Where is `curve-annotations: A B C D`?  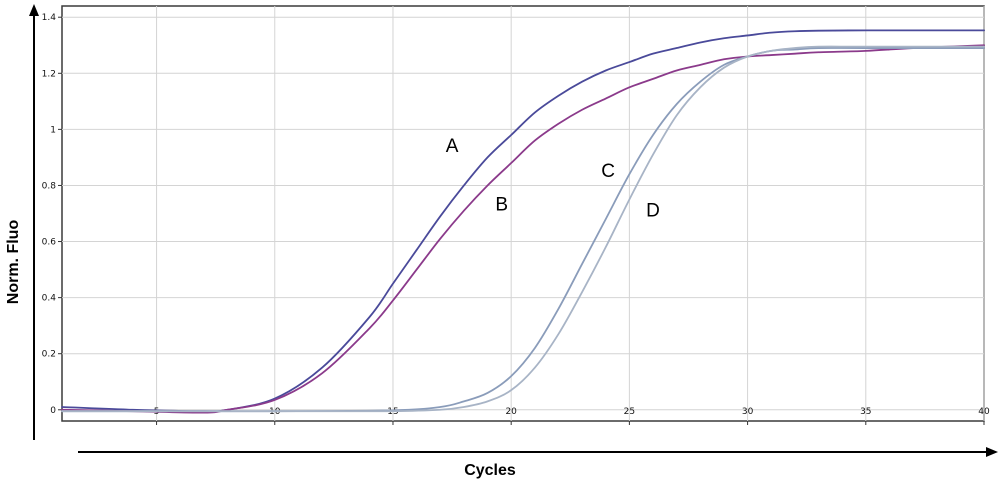 curve-annotations: A B C D is located at coordinates (553, 178).